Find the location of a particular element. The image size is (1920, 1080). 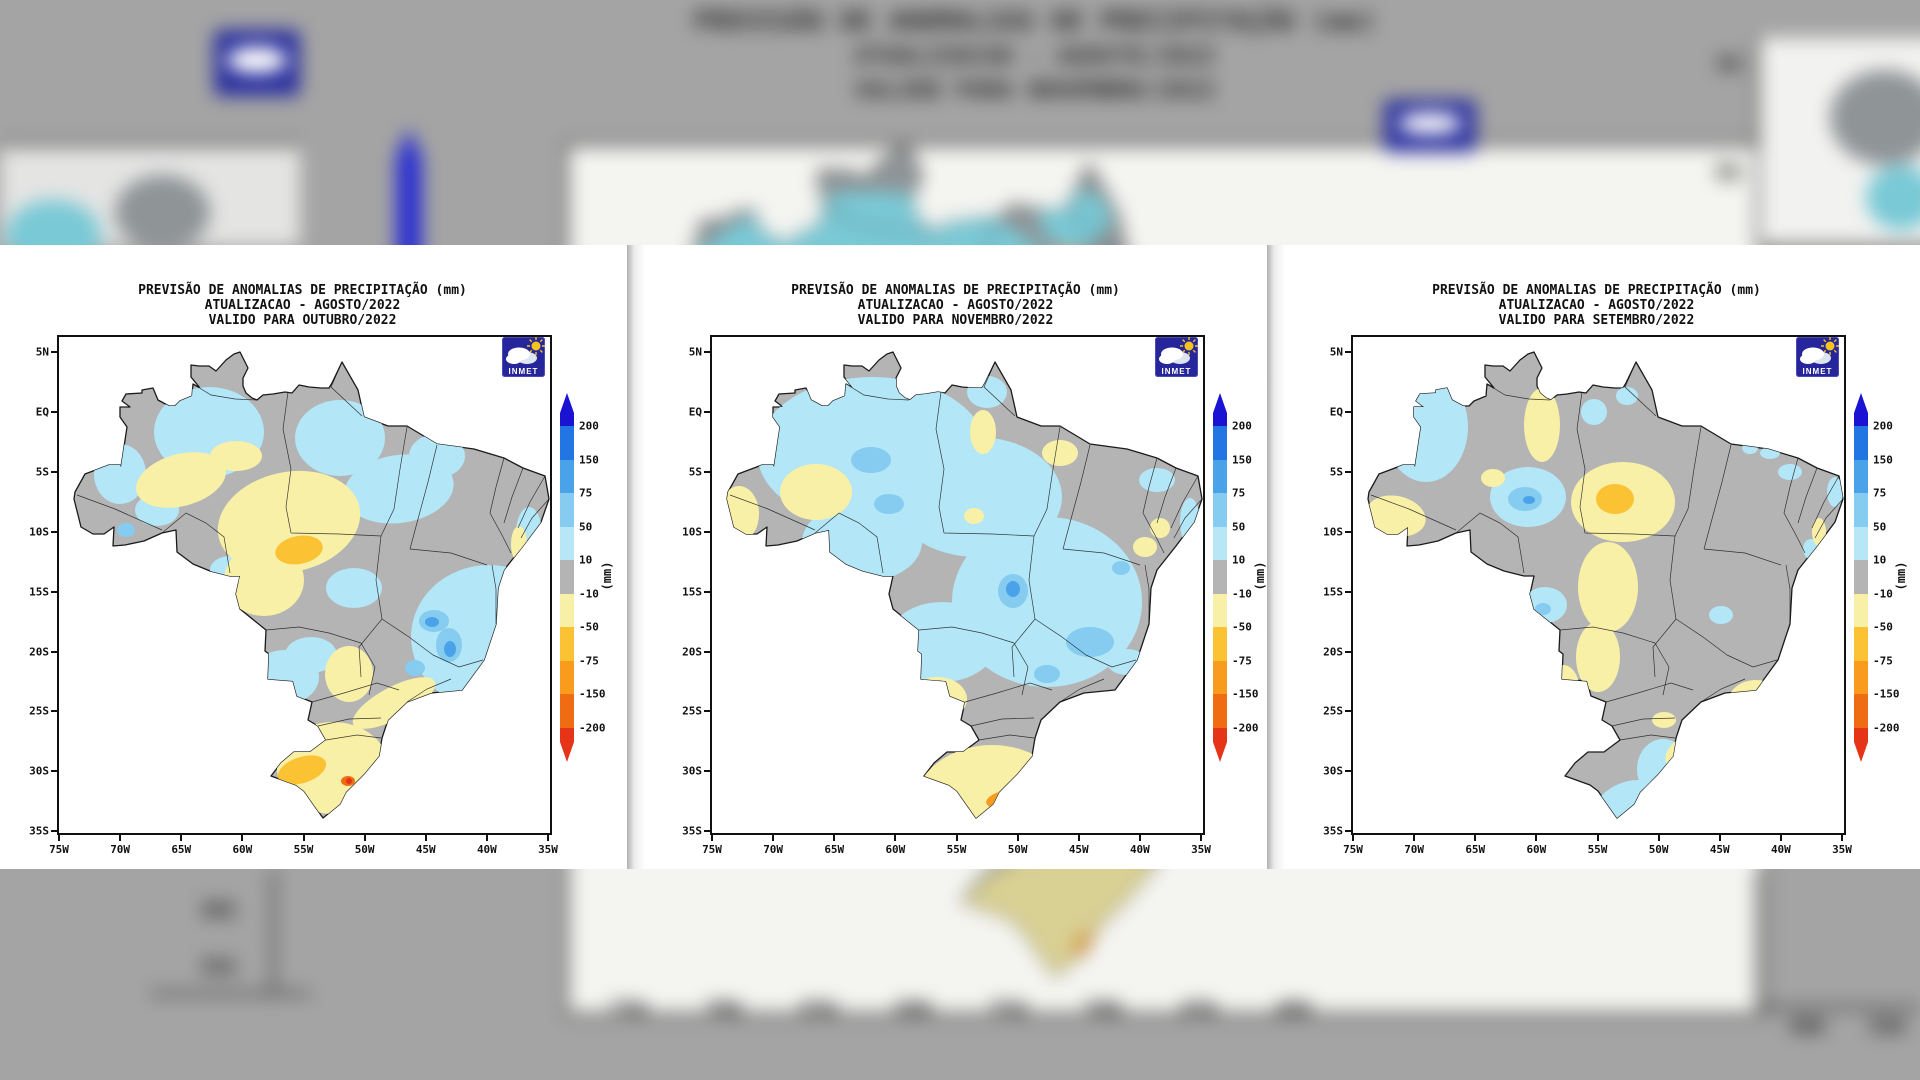

panel-title-line2: ATUALIZACAO - AGOSTO/2022 is located at coordinates (302, 305).